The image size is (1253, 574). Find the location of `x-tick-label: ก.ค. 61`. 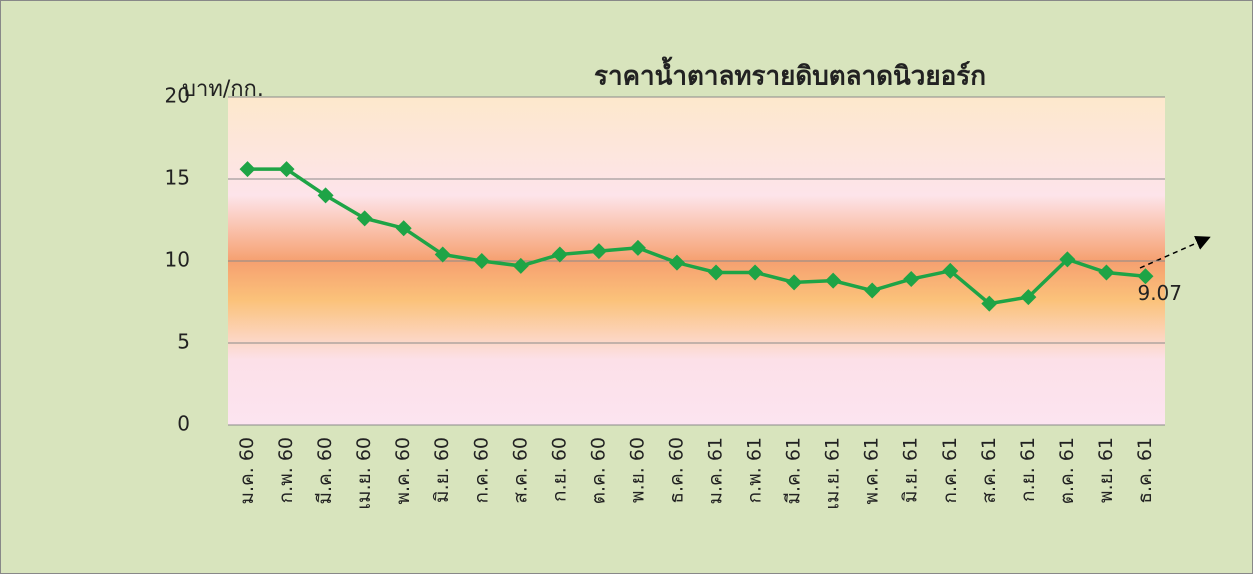

x-tick-label: ก.ค. 61 is located at coordinates (950, 470).